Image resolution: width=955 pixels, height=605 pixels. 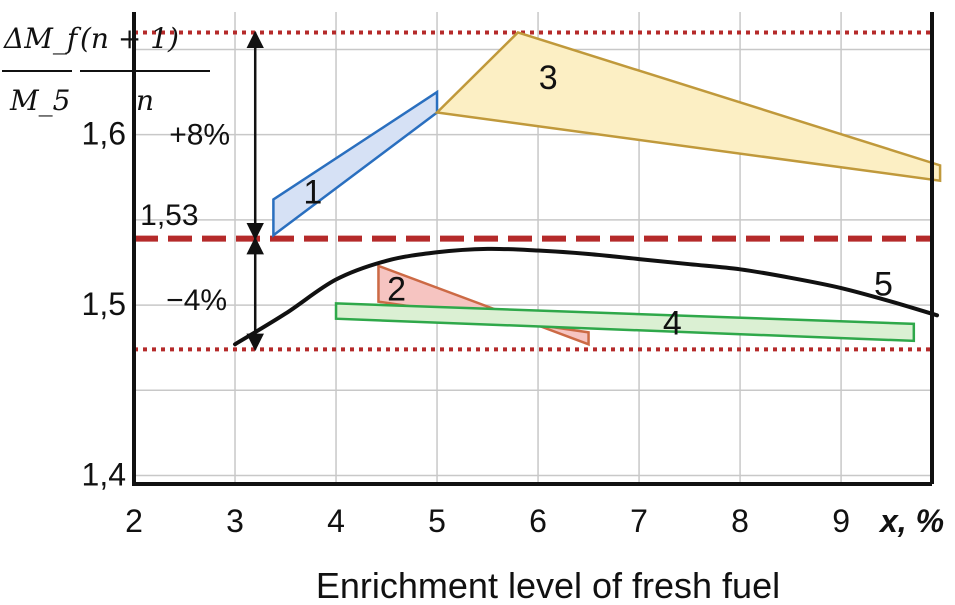 What do you see at coordinates (548, 78) in the screenshot?
I see `region-label-3: 3` at bounding box center [548, 78].